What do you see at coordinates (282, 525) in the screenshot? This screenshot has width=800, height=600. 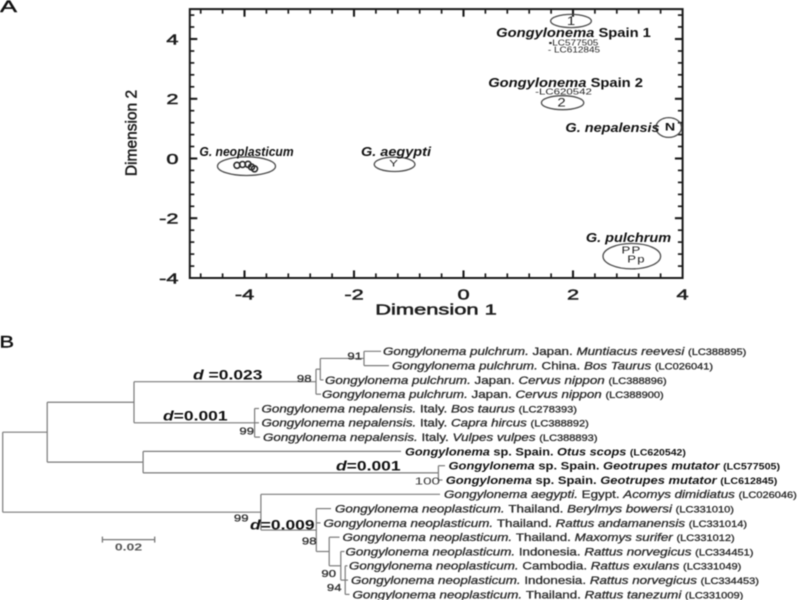 I see `svg-text: d=0.009` at bounding box center [282, 525].